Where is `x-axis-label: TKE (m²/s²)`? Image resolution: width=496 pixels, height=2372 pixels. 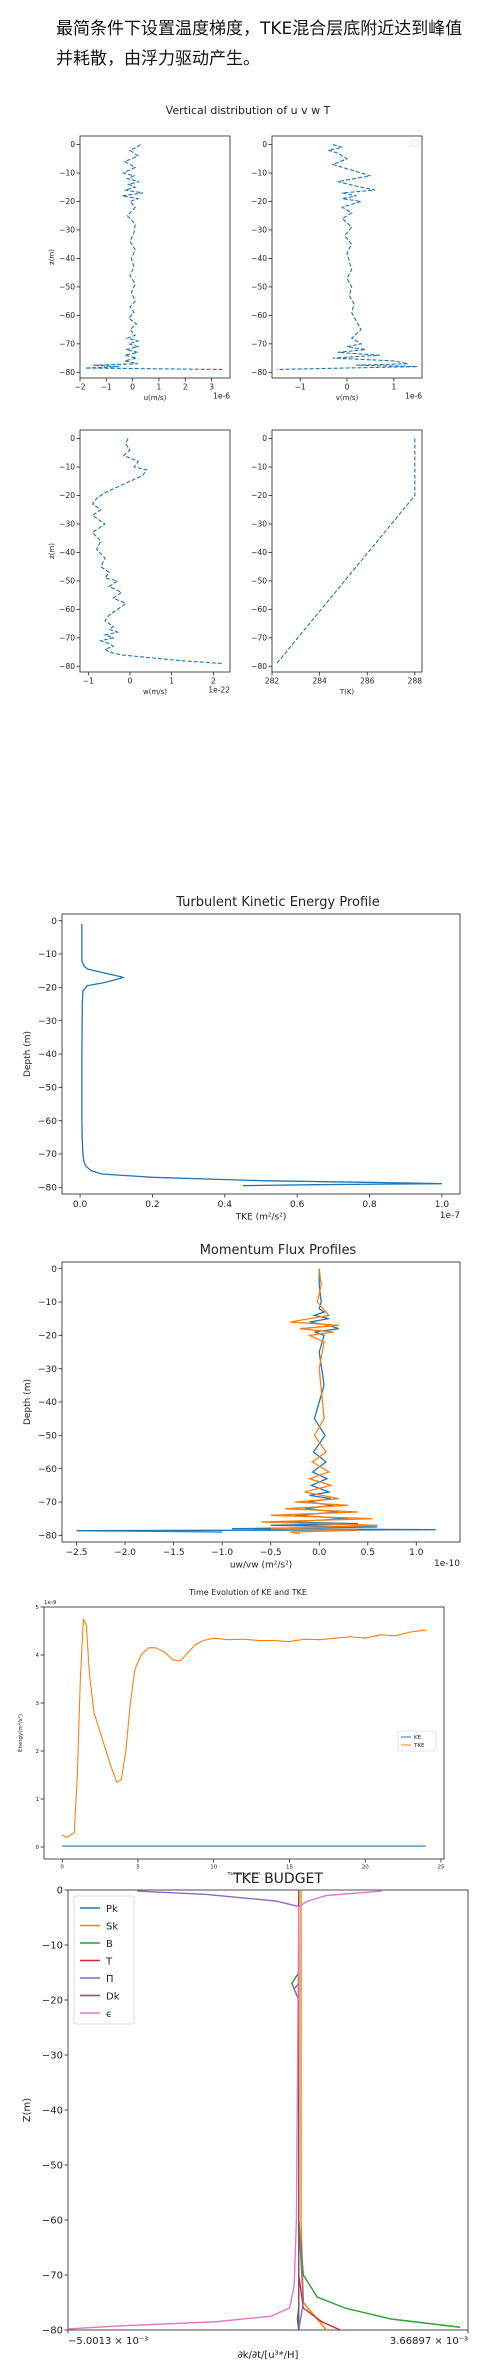 x-axis-label: TKE (m²/s²) is located at coordinates (261, 1218).